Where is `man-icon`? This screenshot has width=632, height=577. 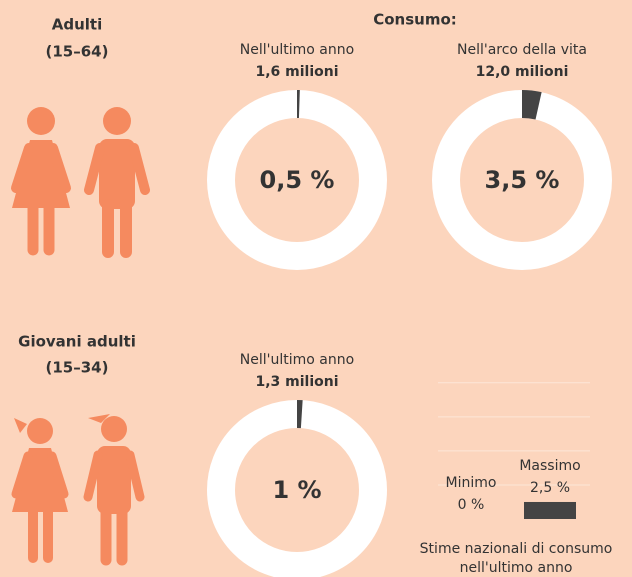
man-icon is located at coordinates (117, 182).